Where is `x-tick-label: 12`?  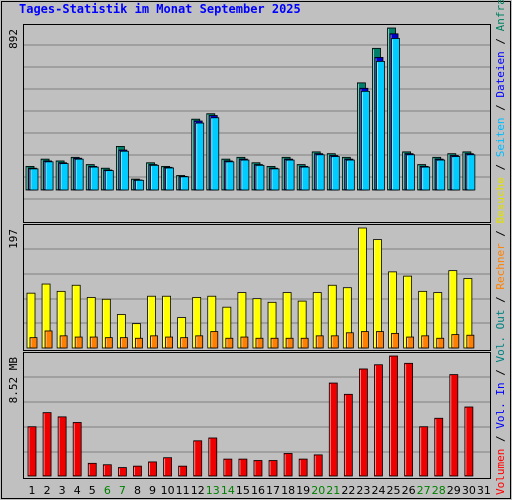
x-tick-label: 12 is located at coordinates (198, 490).